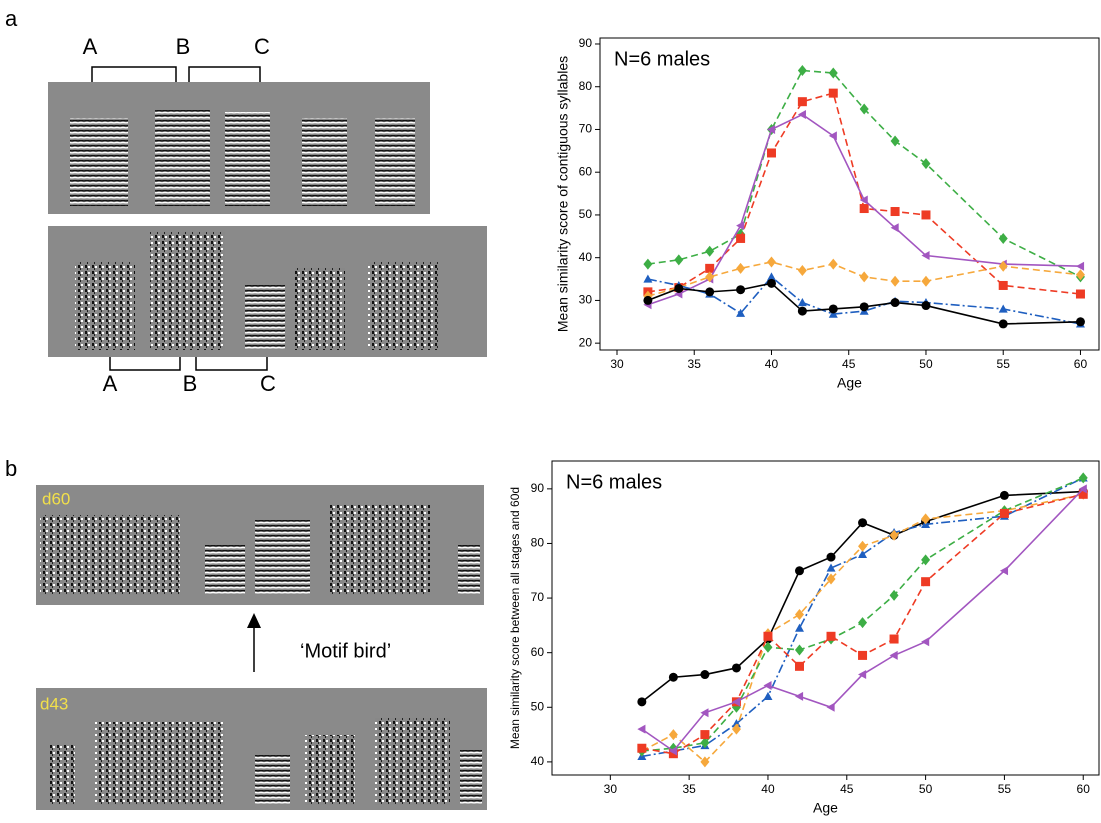 Image resolution: width=1101 pixels, height=823 pixels. I want to click on x-tick-label: 35, so click(689, 789).